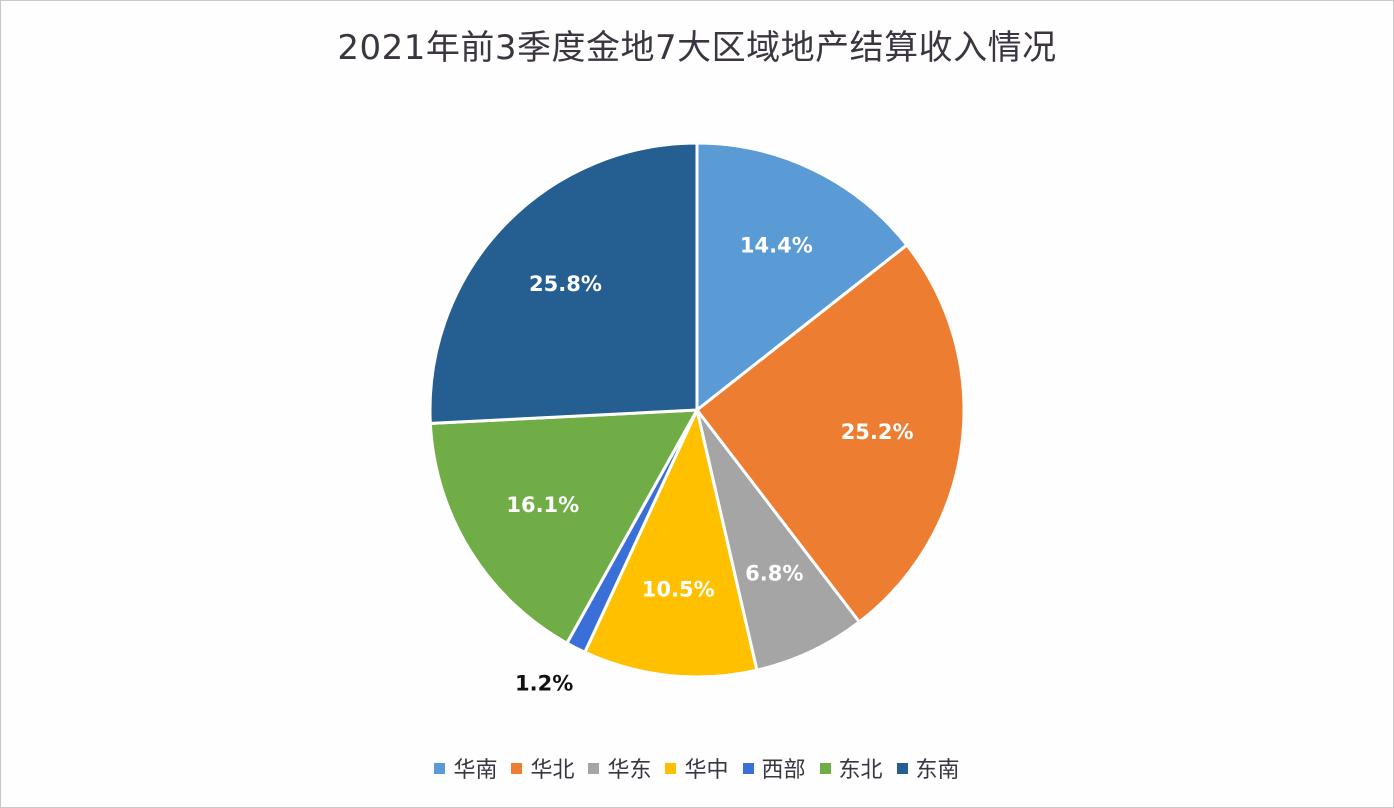 The height and width of the screenshot is (808, 1394). I want to click on chart-legend: 华南 华北 华东 华中 西部 东北 东南, so click(697, 768).